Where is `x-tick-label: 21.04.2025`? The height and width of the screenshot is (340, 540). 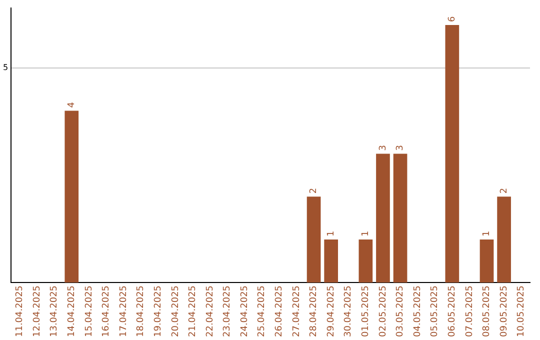
x-tick-label: 21.04.2025 is located at coordinates (193, 311).